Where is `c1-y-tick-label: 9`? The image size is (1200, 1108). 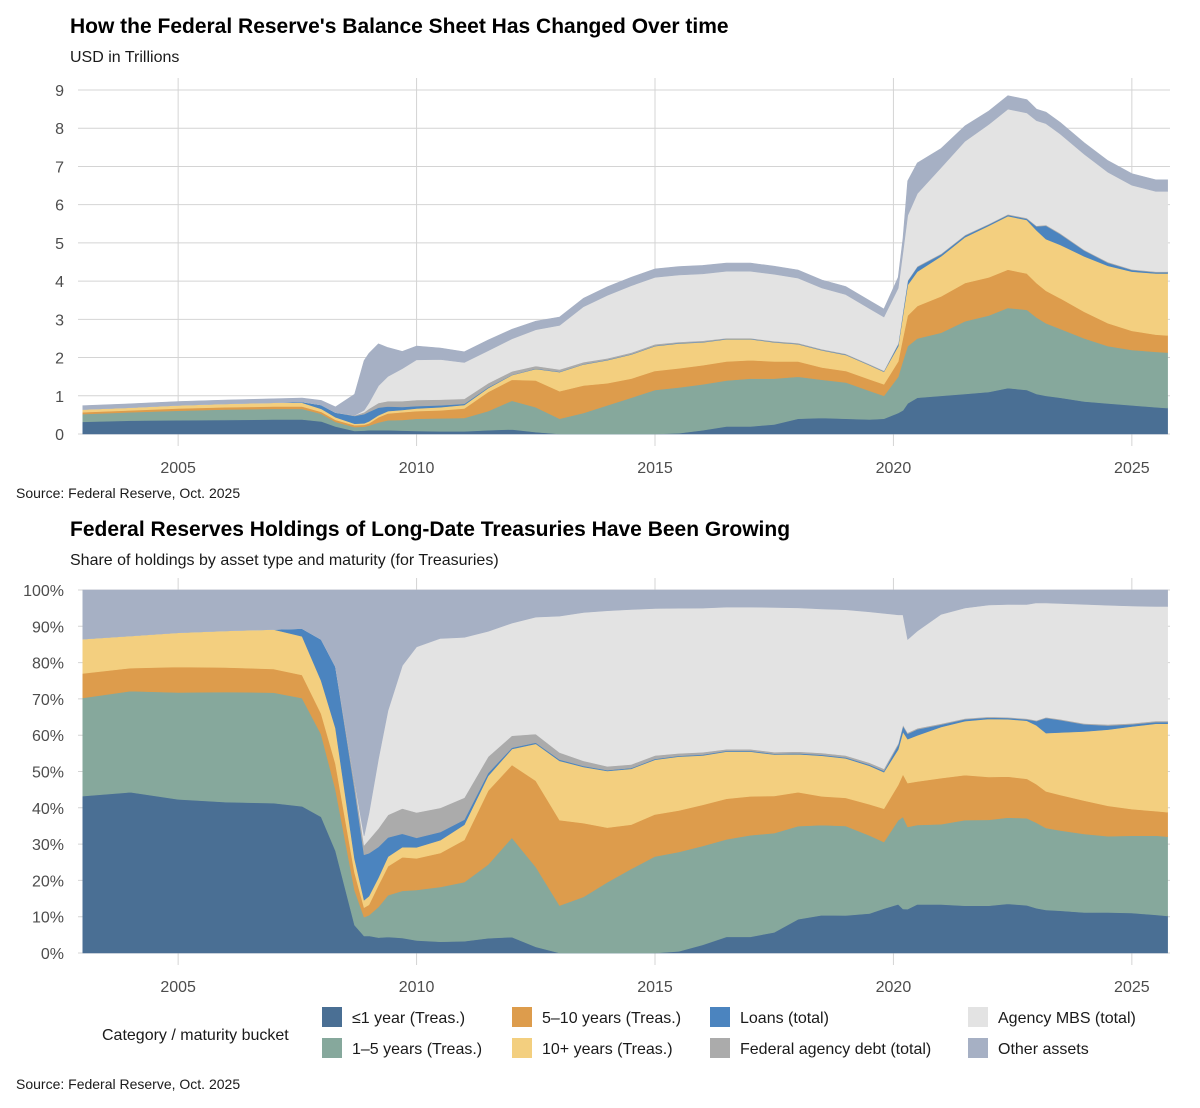
c1-y-tick-label: 9 is located at coordinates (59, 91).